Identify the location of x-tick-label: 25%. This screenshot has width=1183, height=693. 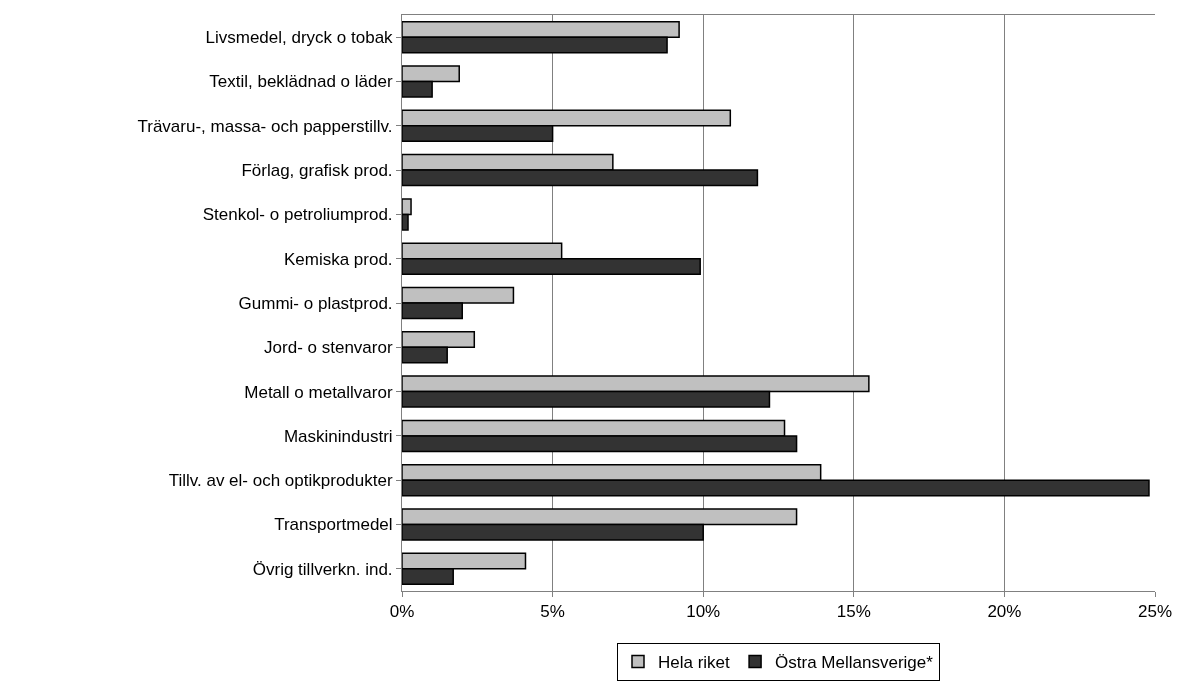
(1155, 612).